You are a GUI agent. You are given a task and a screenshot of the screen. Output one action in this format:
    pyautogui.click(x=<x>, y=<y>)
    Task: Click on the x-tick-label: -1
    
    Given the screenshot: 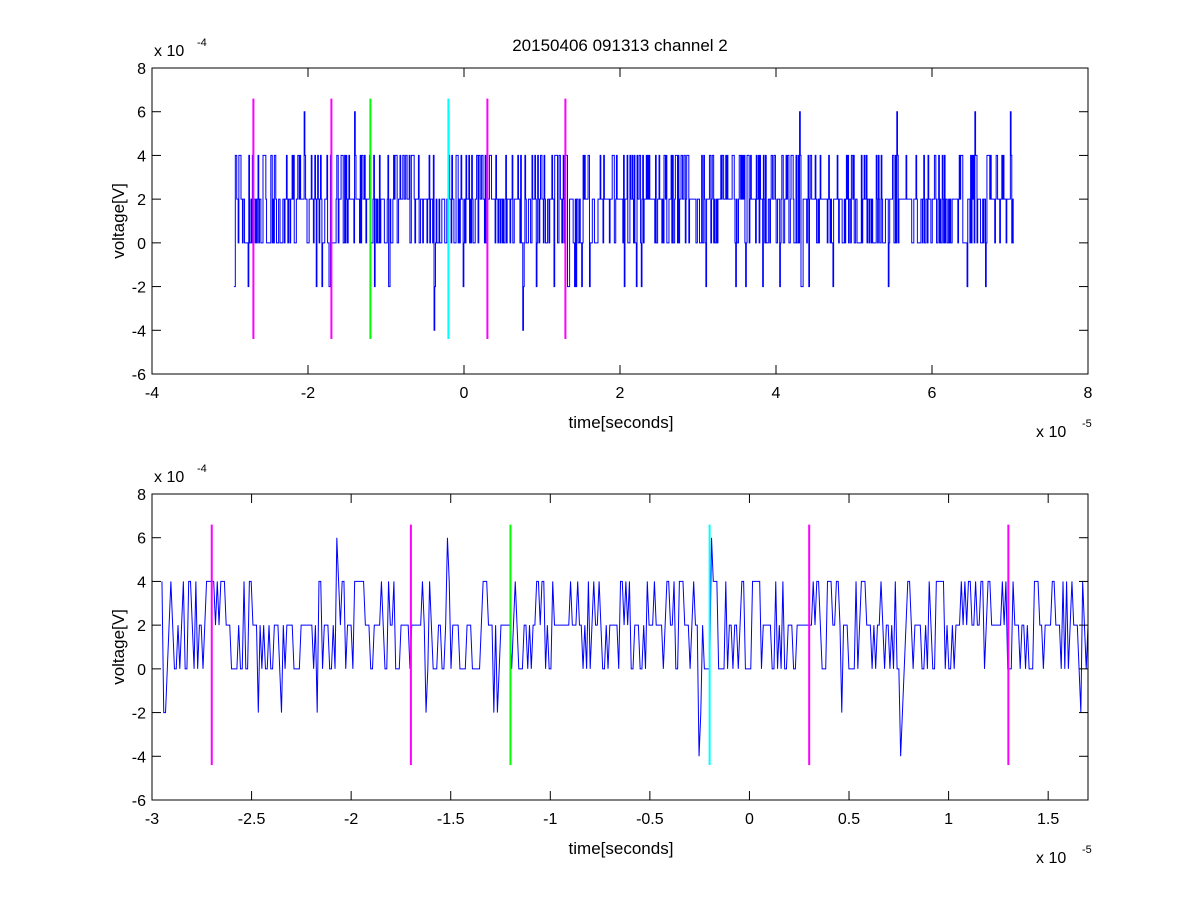 What is the action you would take?
    pyautogui.click(x=550, y=819)
    